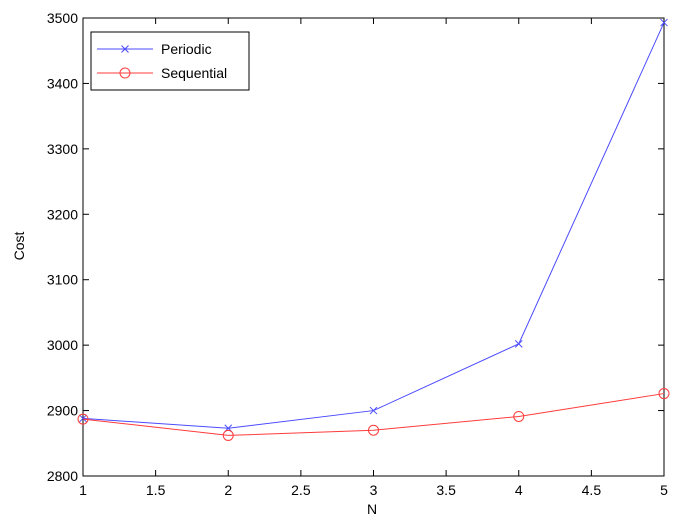  I want to click on legend-label-sequential: Sequential, so click(194, 73).